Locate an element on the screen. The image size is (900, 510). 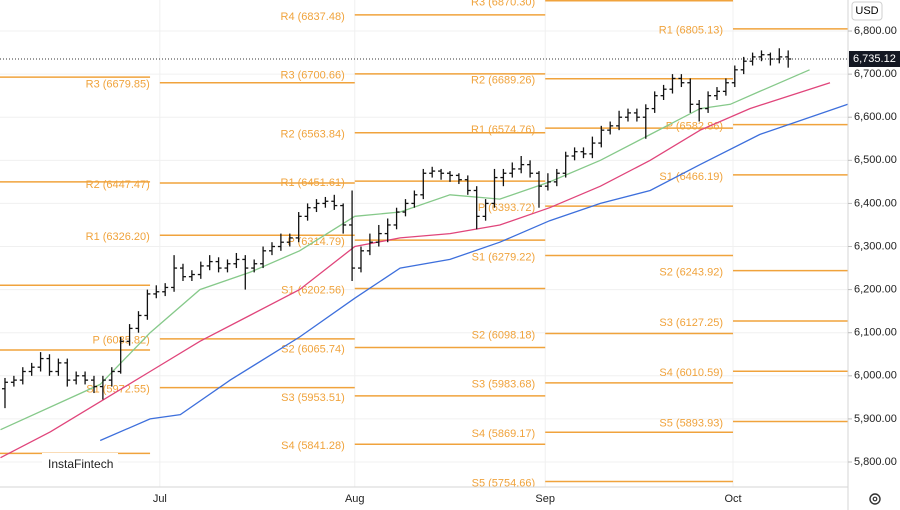
pivot-label: R1 (6805.13) is located at coordinates (691, 31).